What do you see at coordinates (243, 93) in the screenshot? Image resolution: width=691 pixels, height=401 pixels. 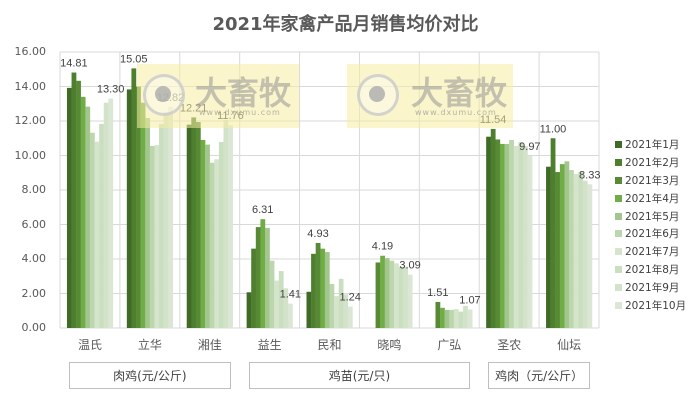 I see `watermark-brand: 大畜牧` at bounding box center [243, 93].